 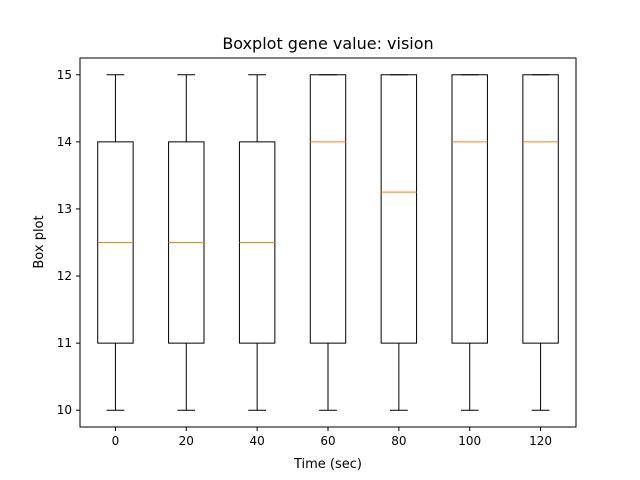 I want to click on chart-title: Boxplot gene value: vision, so click(x=327, y=43).